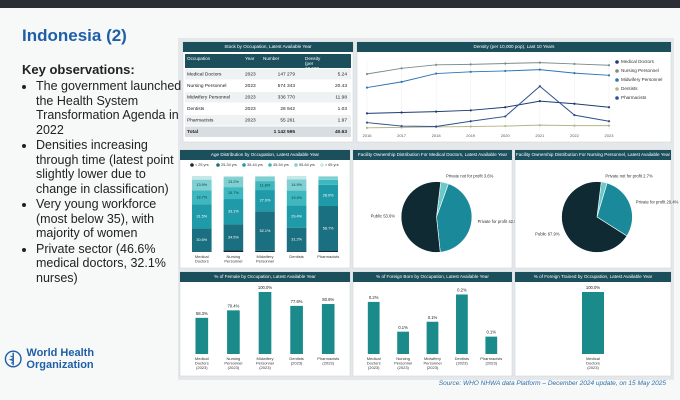 The height and width of the screenshot is (400, 680). I want to click on table-cell: 574 343, so click(287, 86).